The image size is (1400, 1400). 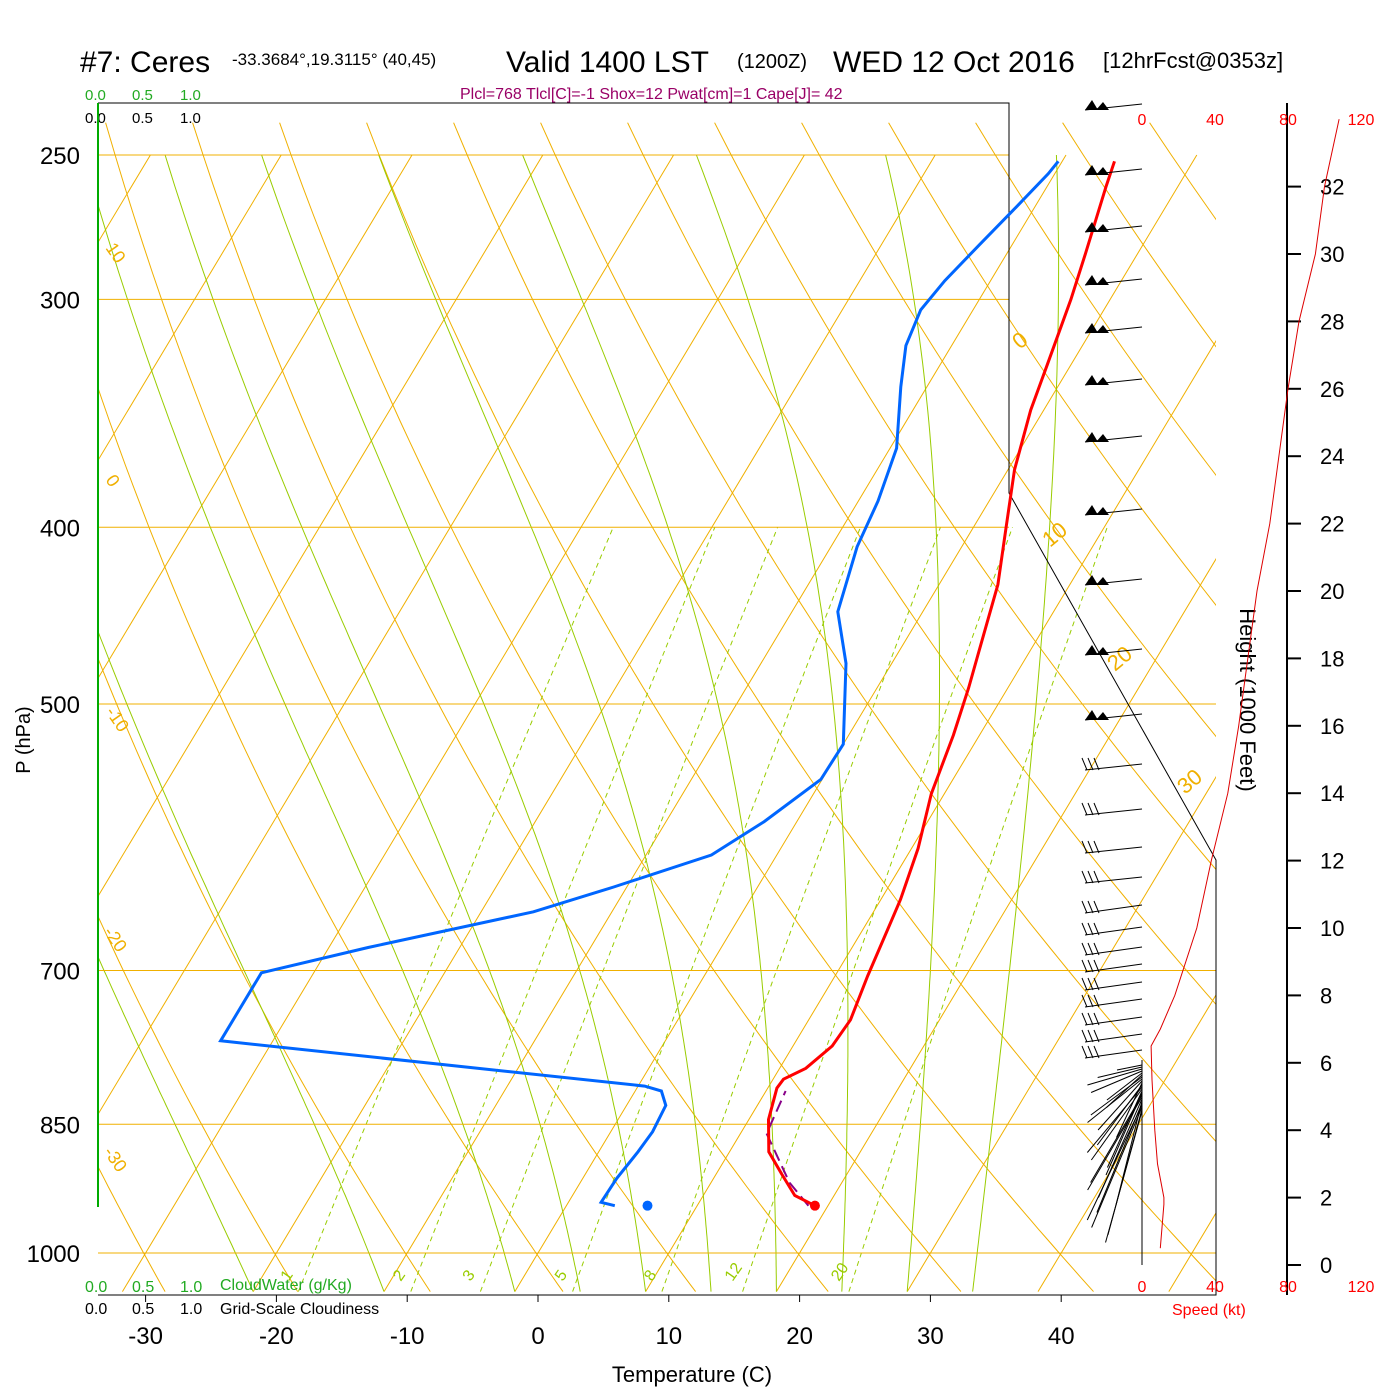 What do you see at coordinates (191, 1309) in the screenshot?
I see `cloudiness-bottom-tick-2: 1.0` at bounding box center [191, 1309].